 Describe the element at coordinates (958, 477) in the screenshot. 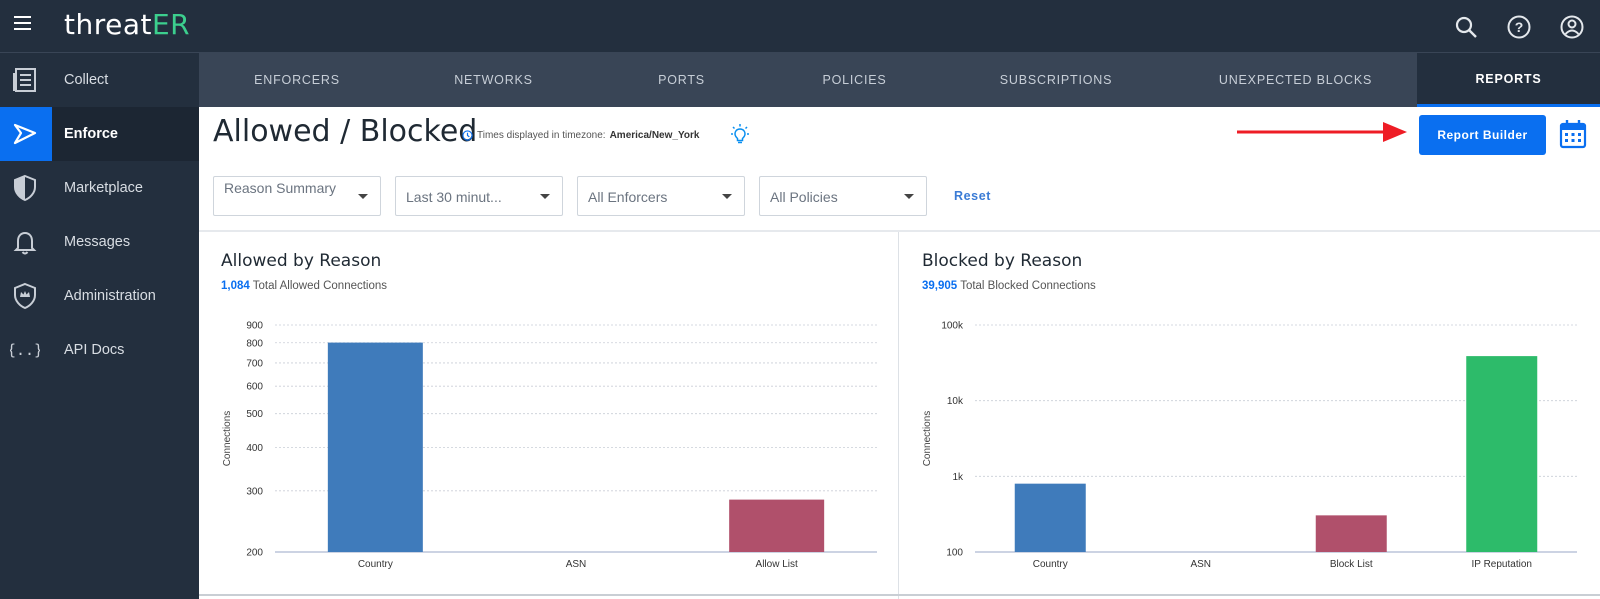

I see `y-tick-label: 1k` at that location.